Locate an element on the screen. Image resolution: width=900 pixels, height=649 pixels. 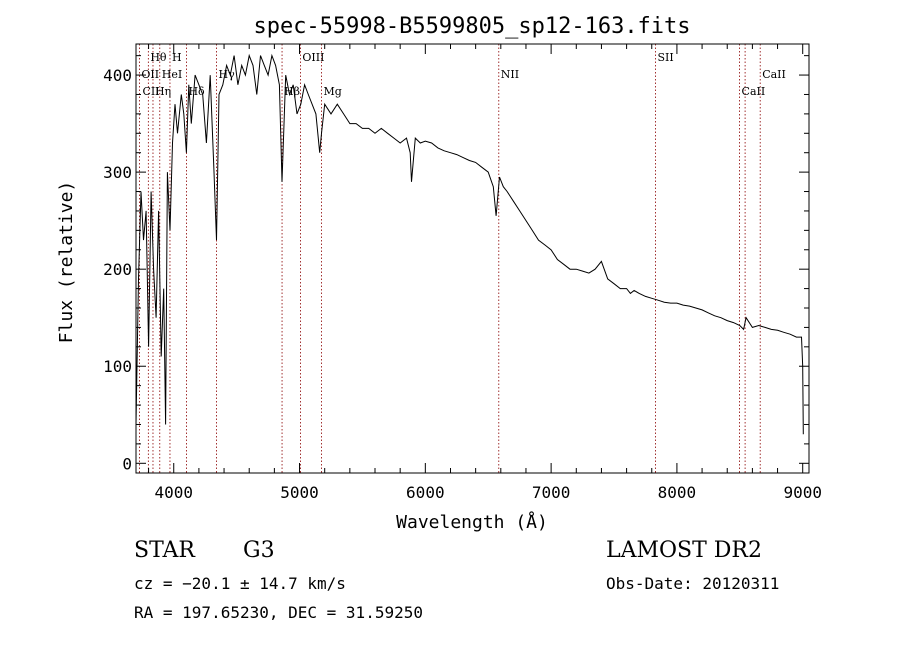
line-label: Hη is located at coordinates (163, 91).